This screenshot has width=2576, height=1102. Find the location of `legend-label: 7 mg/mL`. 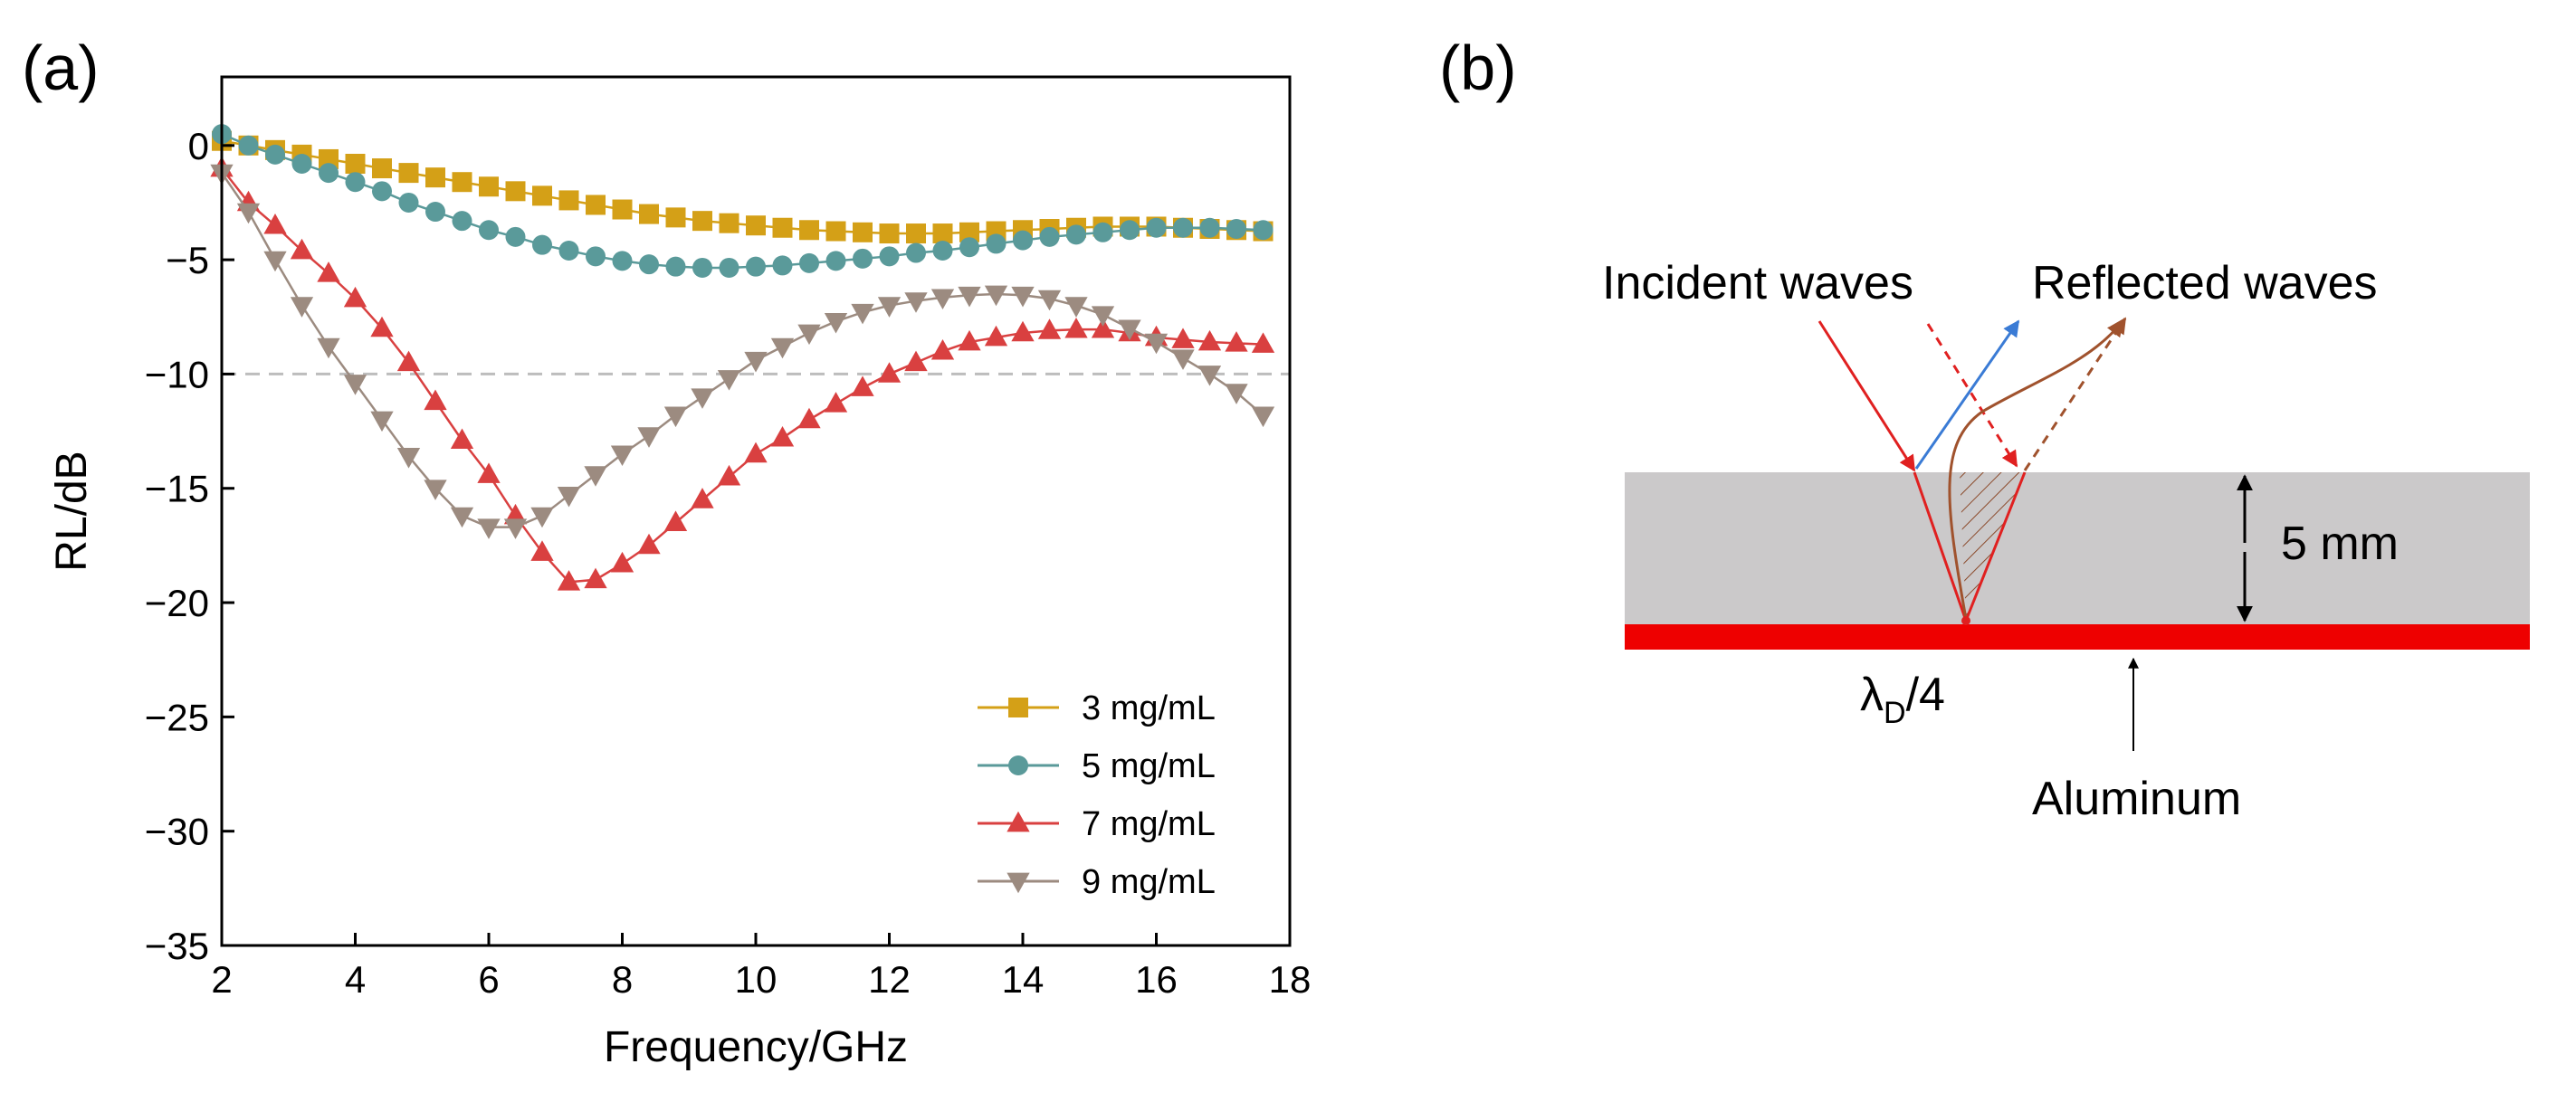

legend-label: 7 mg/mL is located at coordinates (1149, 824).